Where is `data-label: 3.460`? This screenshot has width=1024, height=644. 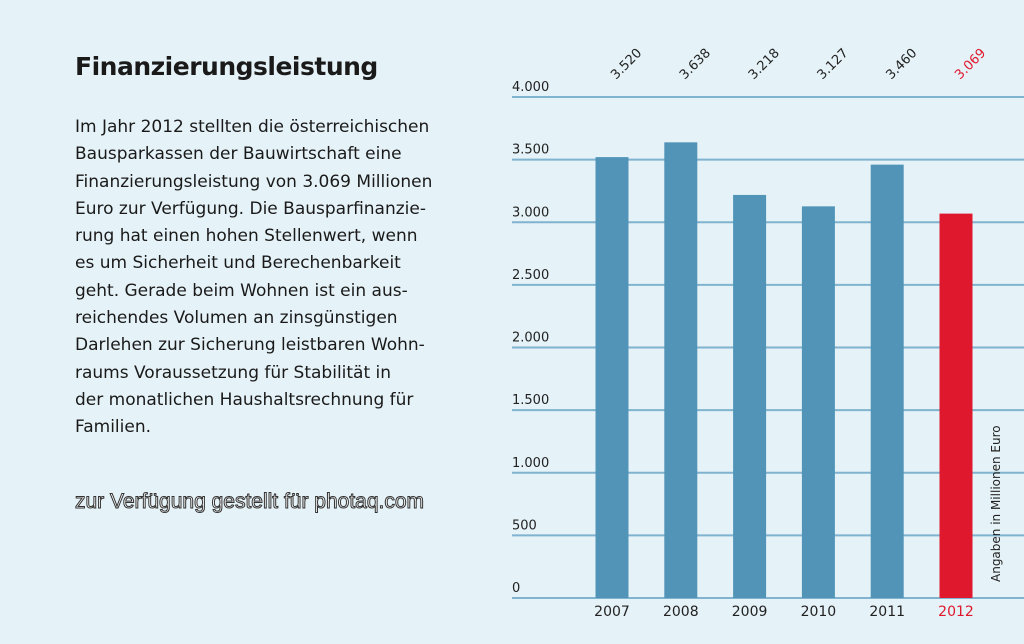
data-label: 3.460 is located at coordinates (901, 64).